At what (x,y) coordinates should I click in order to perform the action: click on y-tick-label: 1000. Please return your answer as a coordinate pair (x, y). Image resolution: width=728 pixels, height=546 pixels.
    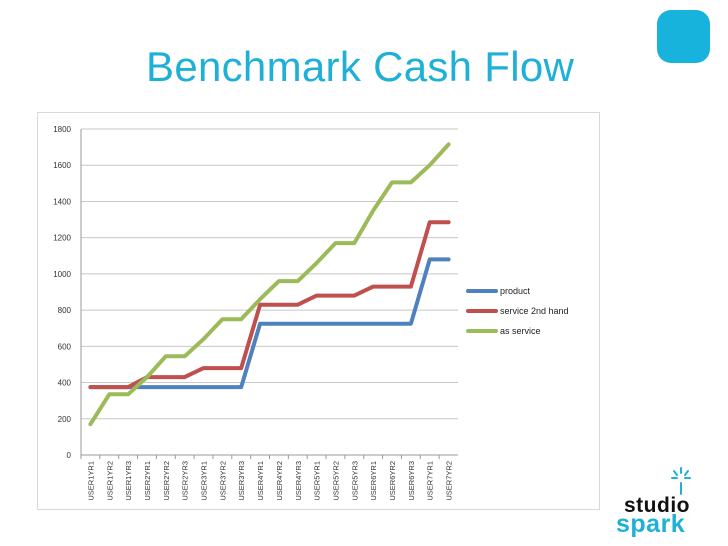
    Looking at the image, I should click on (62, 274).